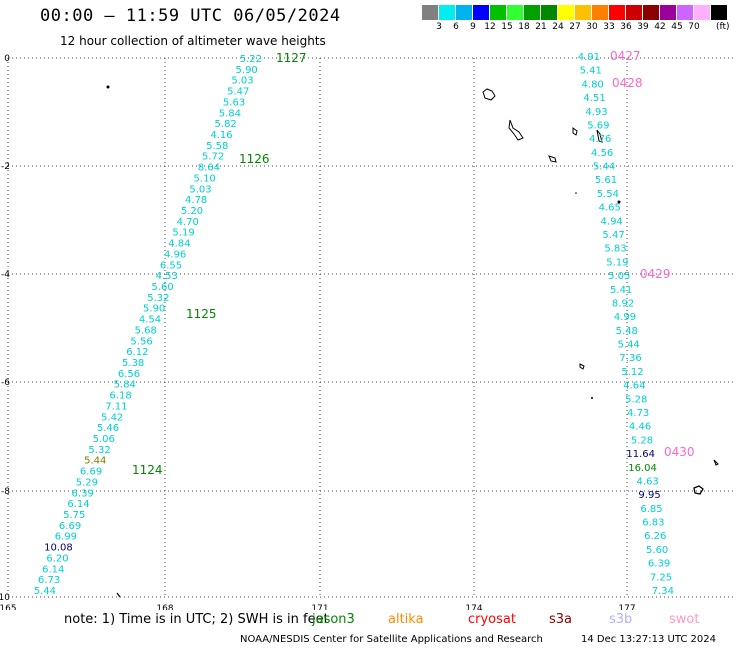 The image size is (740, 650). What do you see at coordinates (634, 386) in the screenshot?
I see `wave-height-label: 4.64` at bounding box center [634, 386].